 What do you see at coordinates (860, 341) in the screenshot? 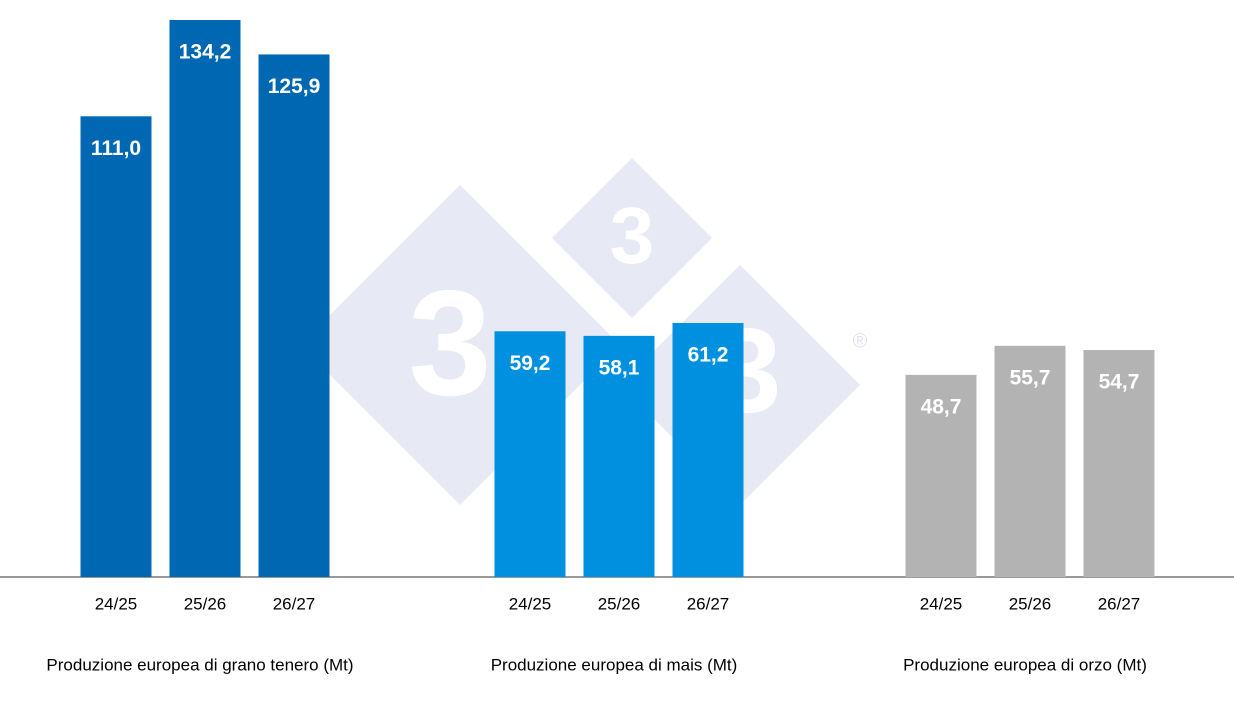
I see `watermark-registered: ®` at bounding box center [860, 341].